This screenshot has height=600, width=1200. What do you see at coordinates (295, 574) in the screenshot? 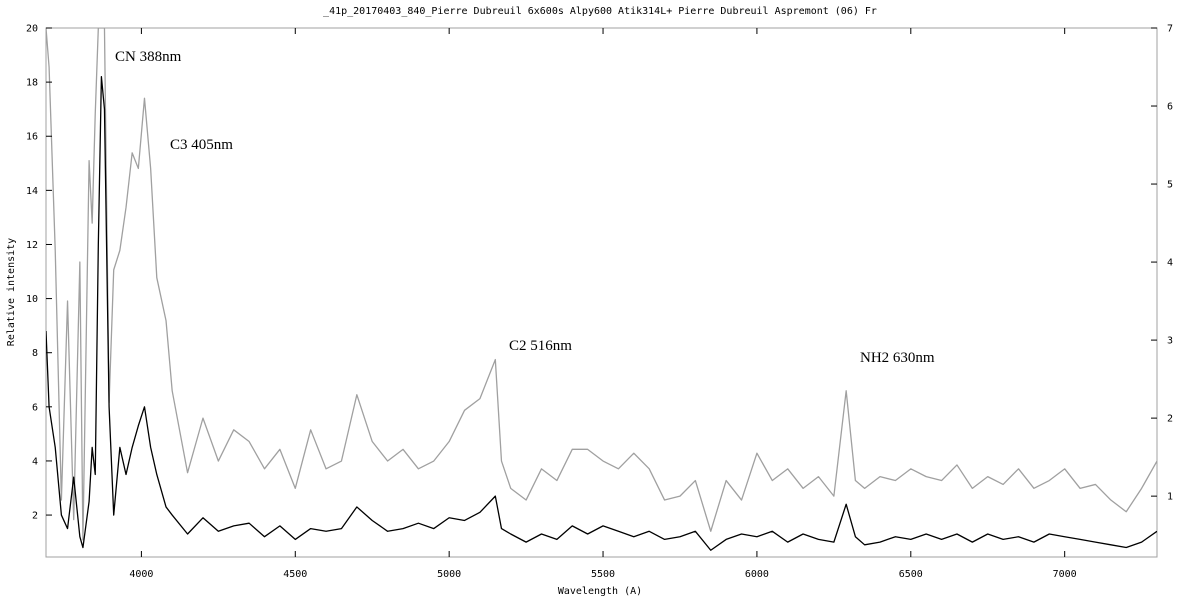
I see `x-tick-label: 4500` at bounding box center [295, 574].